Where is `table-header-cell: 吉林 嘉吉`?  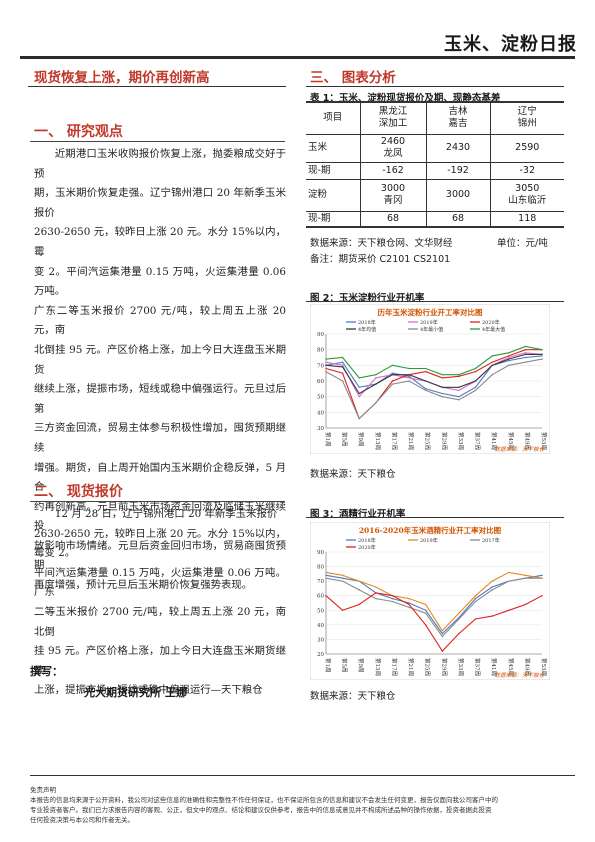 table-header-cell: 吉林 嘉吉 is located at coordinates (458, 118).